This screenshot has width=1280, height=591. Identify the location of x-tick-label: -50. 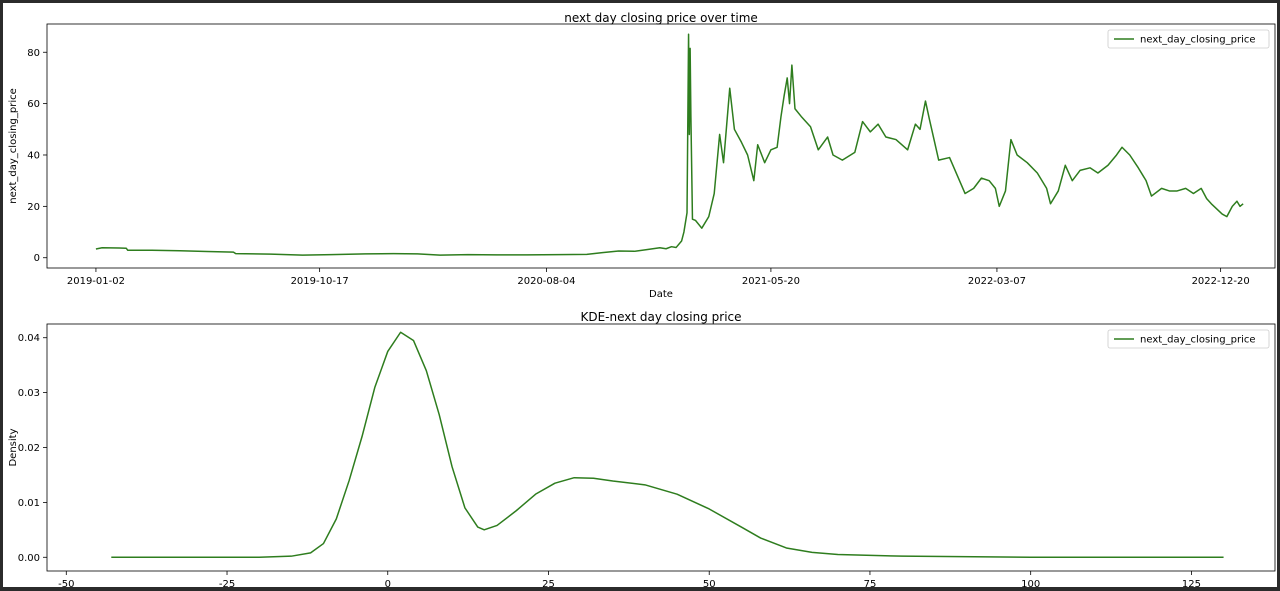
(66, 583).